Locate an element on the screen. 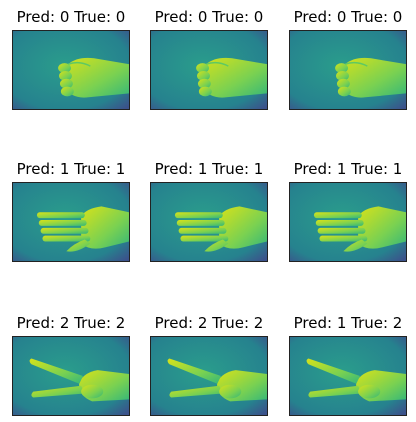 The height and width of the screenshot is (422, 416). panel-6: Pred: 1 True: 1 is located at coordinates (348, 211).